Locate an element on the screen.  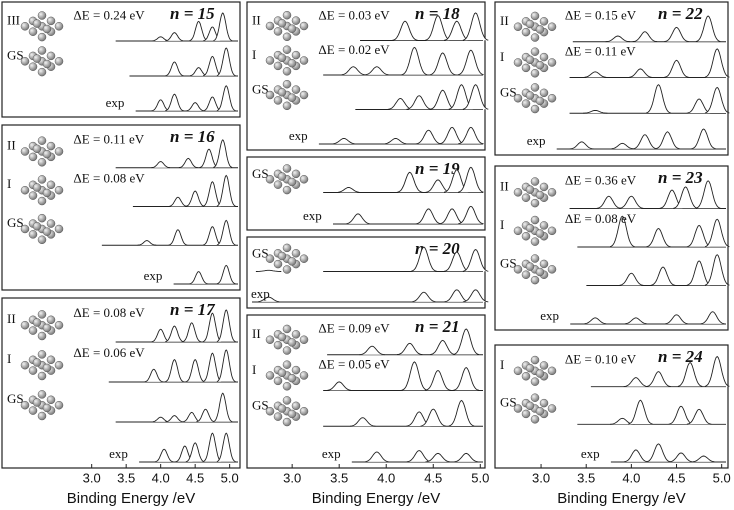
trace-label: GS is located at coordinates (260, 253).